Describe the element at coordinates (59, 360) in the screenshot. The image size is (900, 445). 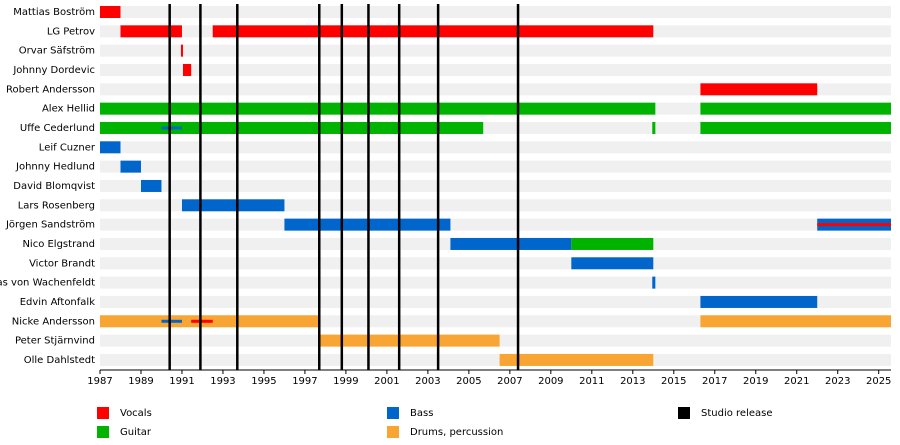
I see `member-name: Olle Dahlstedt` at that location.